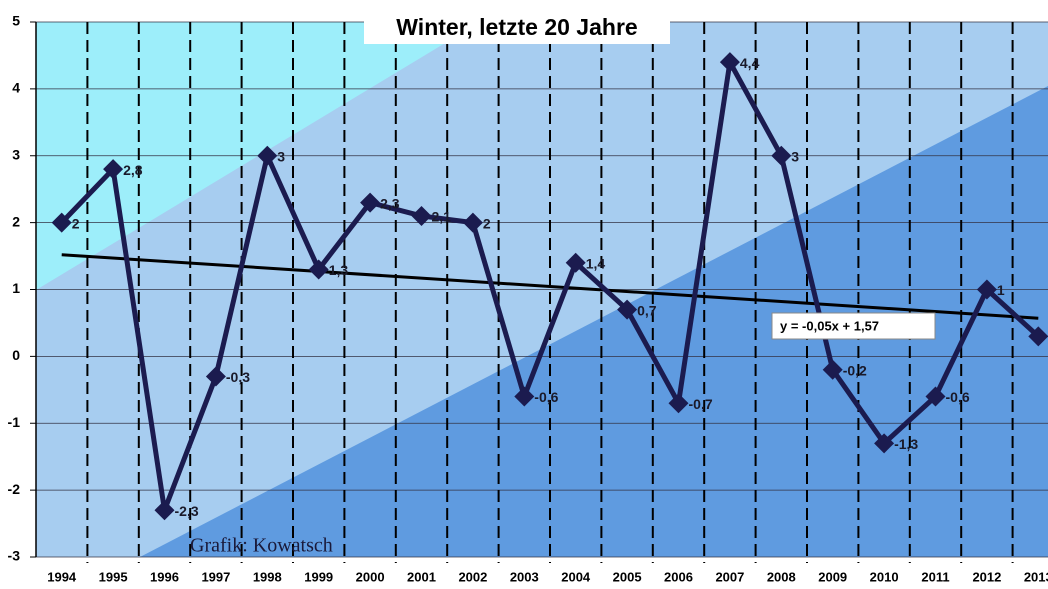 The height and width of the screenshot is (589, 1048). I want to click on data-label: -0,3, so click(238, 377).